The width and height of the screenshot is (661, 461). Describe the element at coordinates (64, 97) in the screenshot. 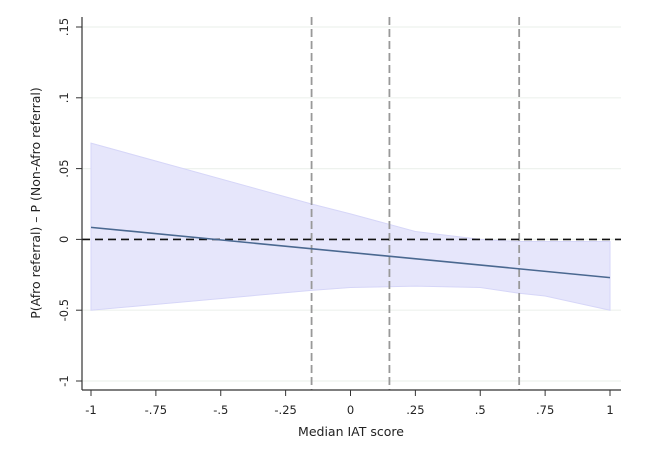

I see `y-tick-label: .1` at that location.